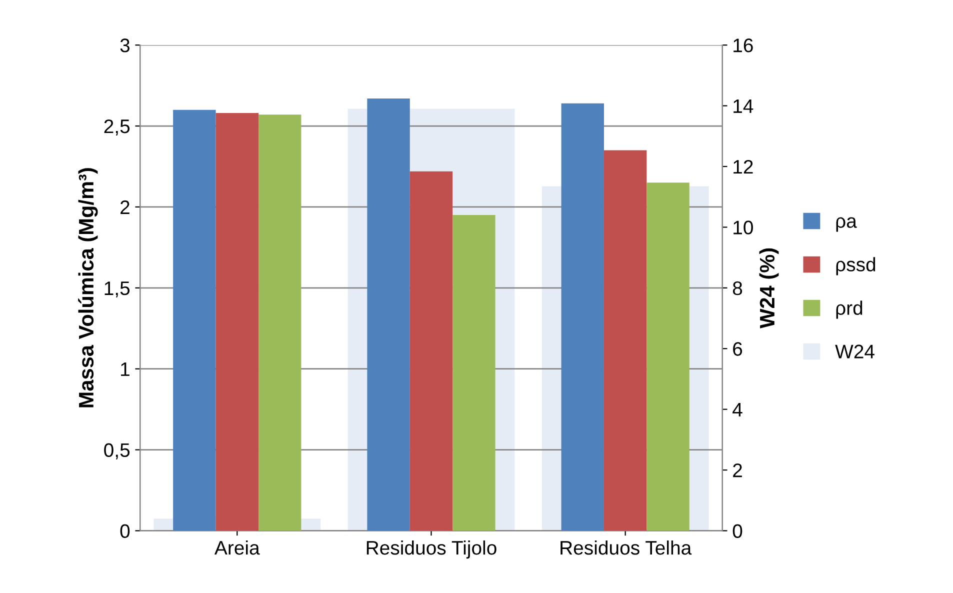 The height and width of the screenshot is (593, 953). Describe the element at coordinates (237, 547) in the screenshot. I see `x-tick-label: Areia` at that location.